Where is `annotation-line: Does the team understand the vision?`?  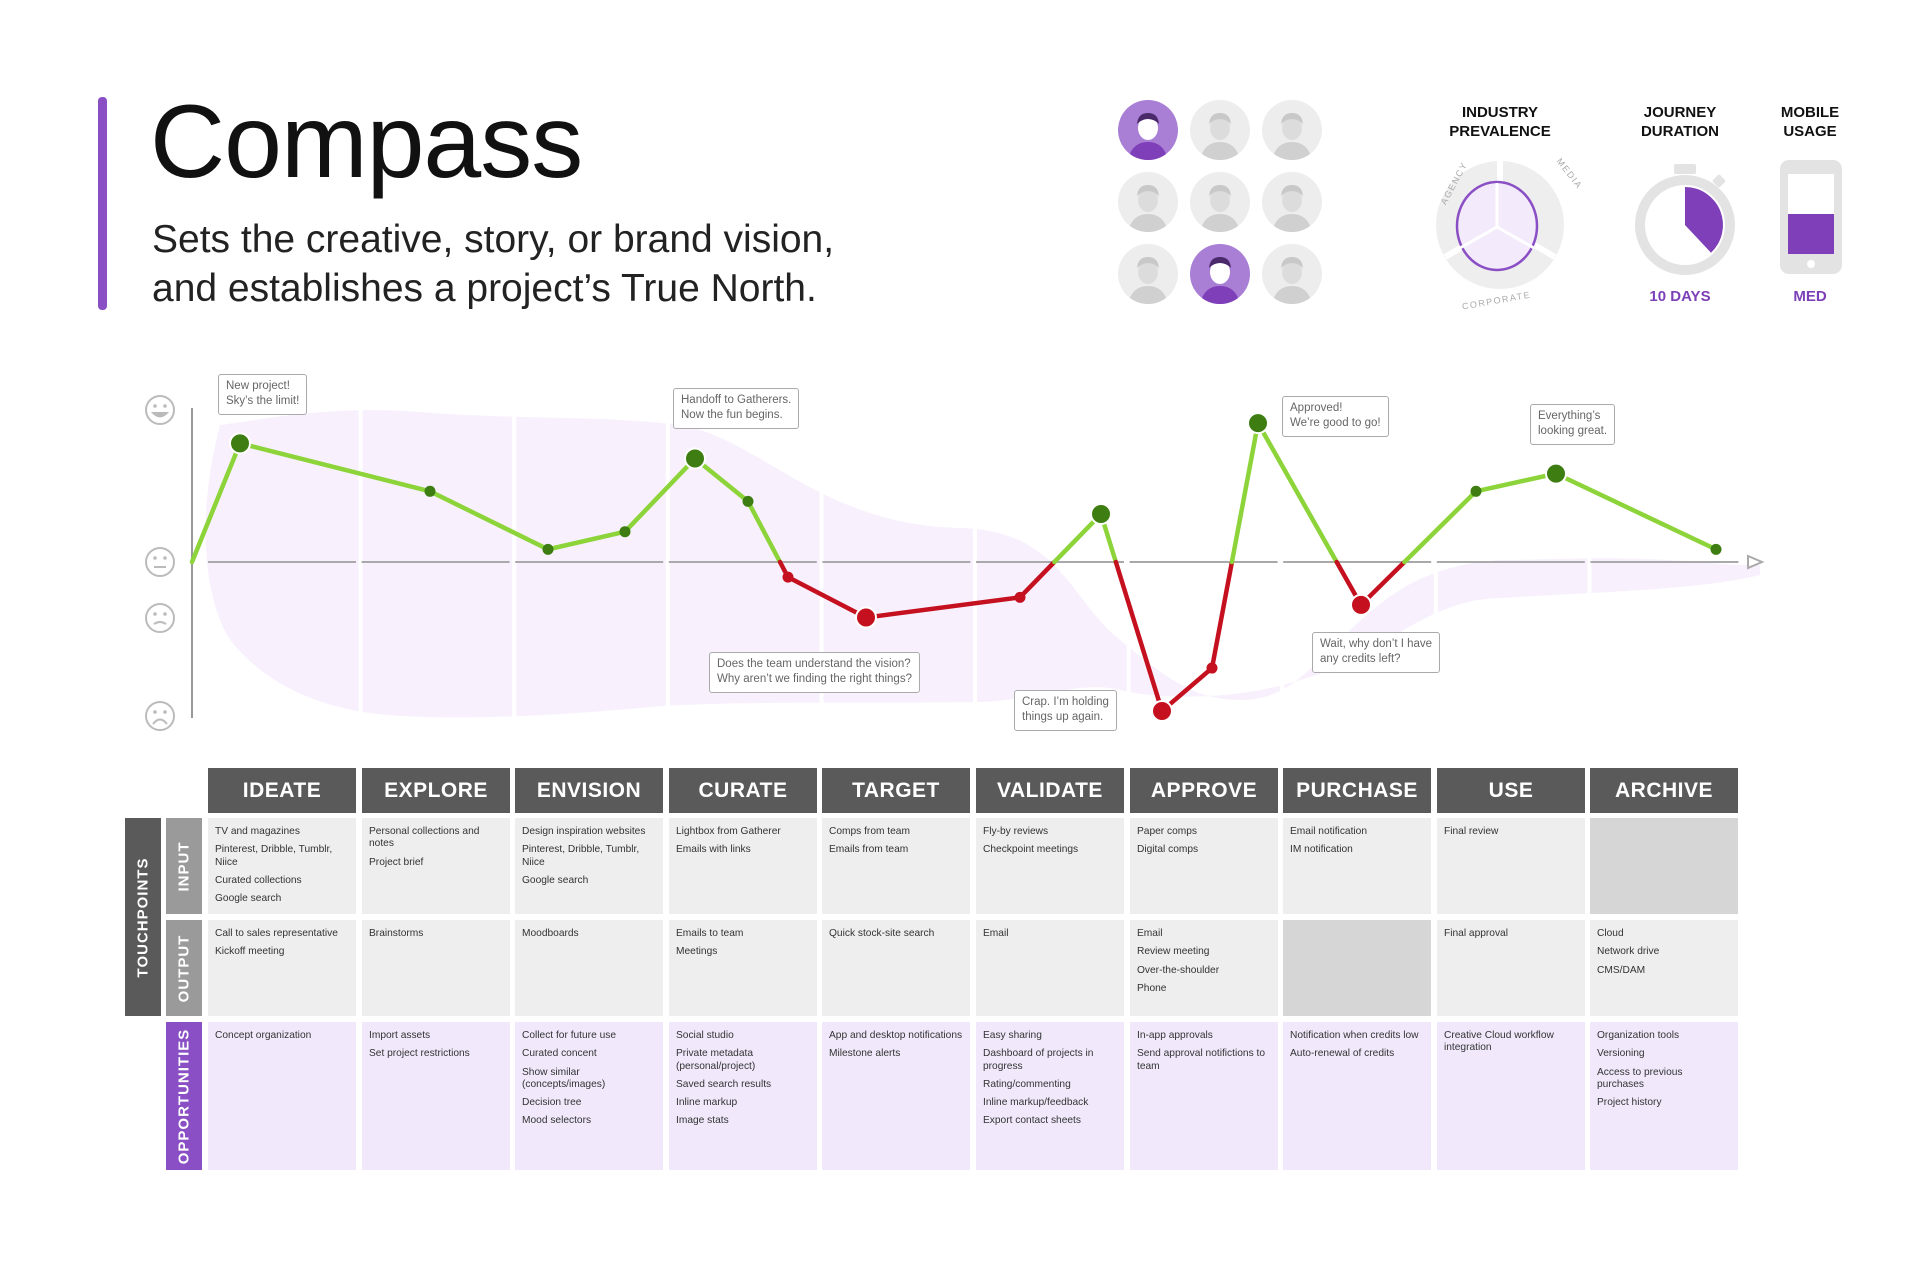 annotation-line: Does the team understand the vision? is located at coordinates (814, 664).